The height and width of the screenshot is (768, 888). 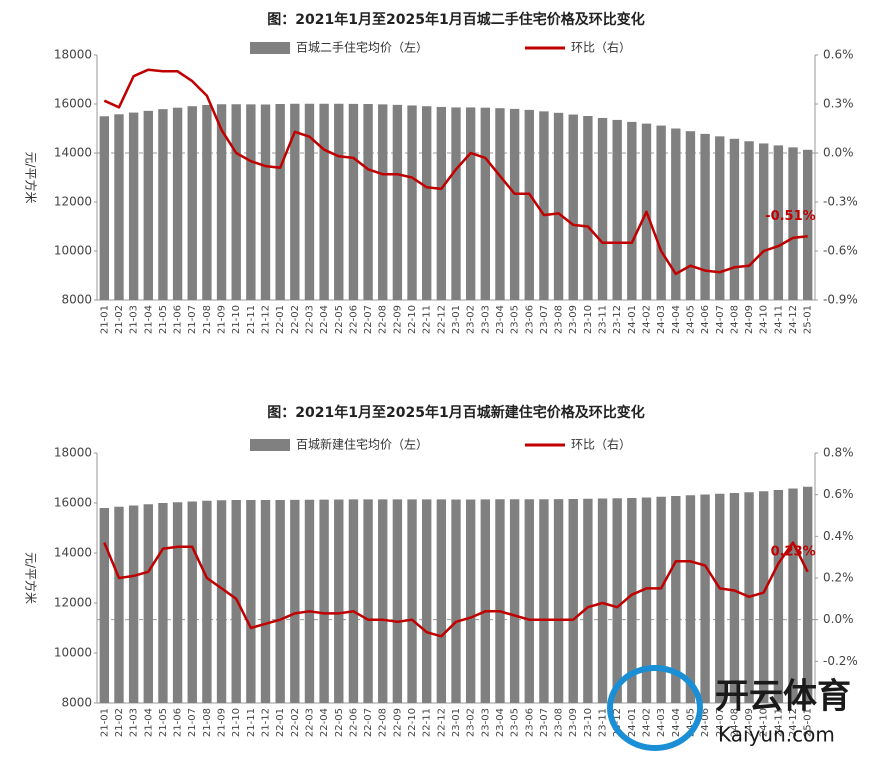 I want to click on x-tick-label: 25-01, so click(x=808, y=319).